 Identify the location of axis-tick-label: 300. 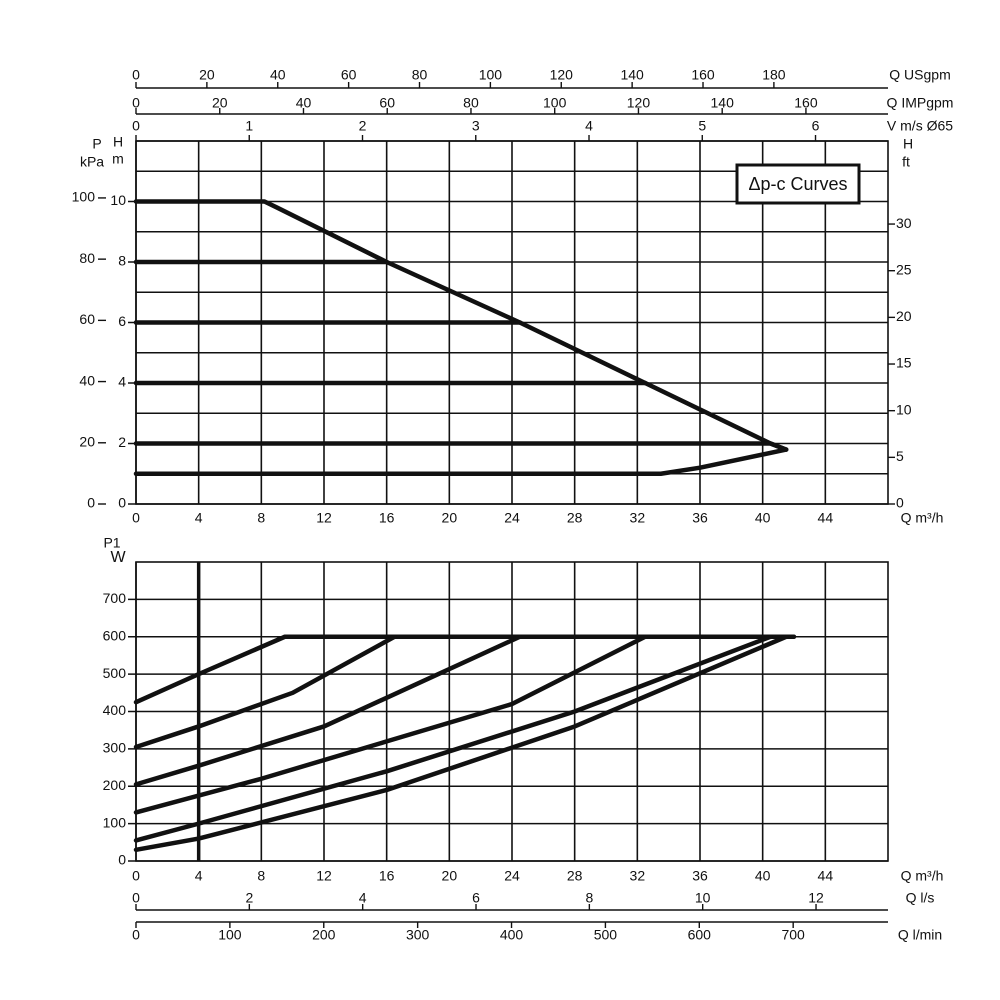
(418, 935).